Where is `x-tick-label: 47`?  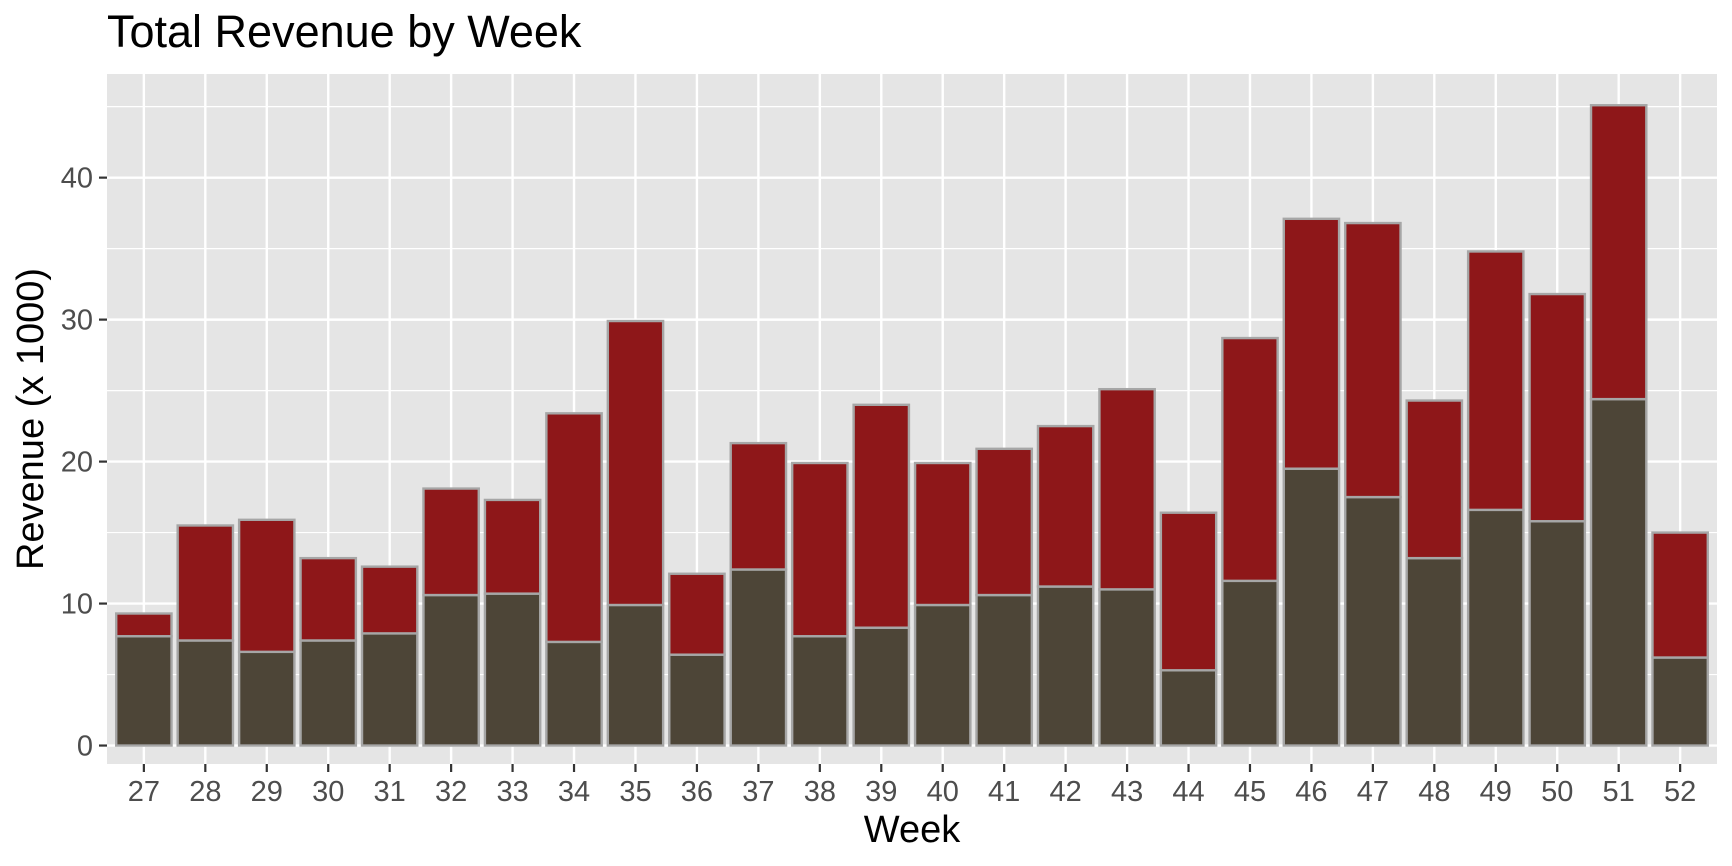
x-tick-label: 47 is located at coordinates (1373, 792).